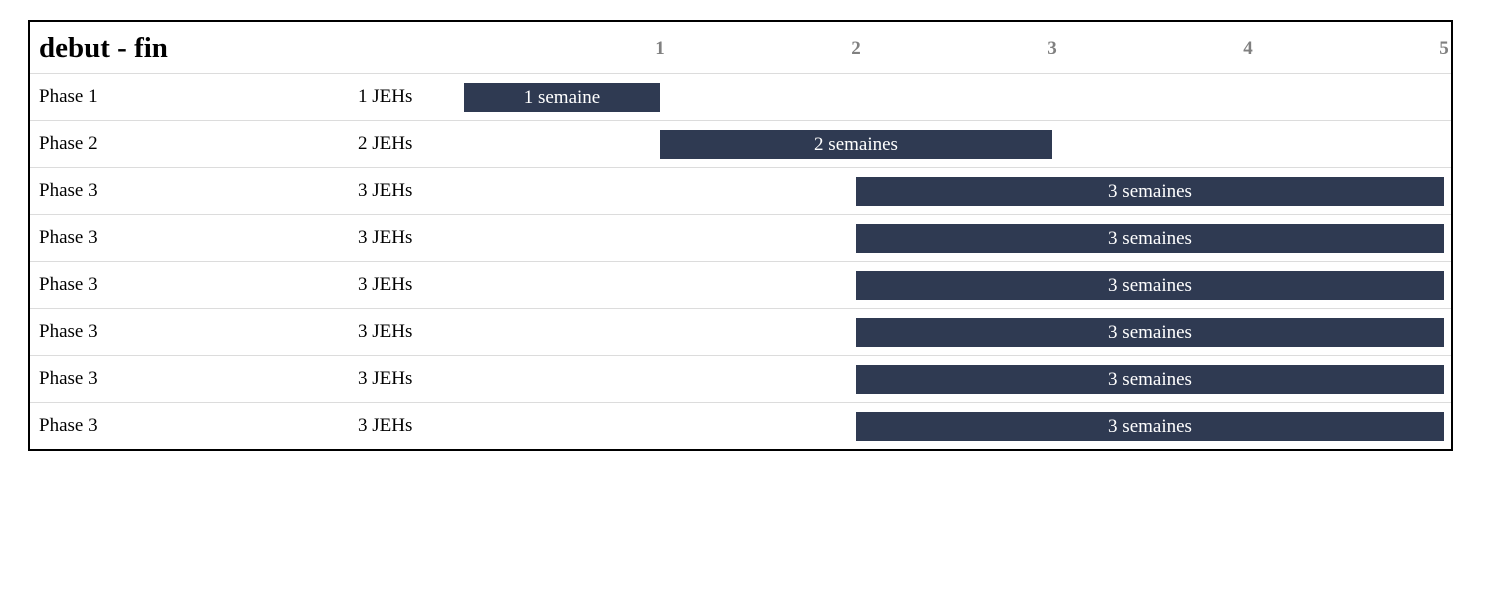 This screenshot has height=600, width=1500. What do you see at coordinates (385, 96) in the screenshot?
I see `phase-jeh: 1 JEHs` at bounding box center [385, 96].